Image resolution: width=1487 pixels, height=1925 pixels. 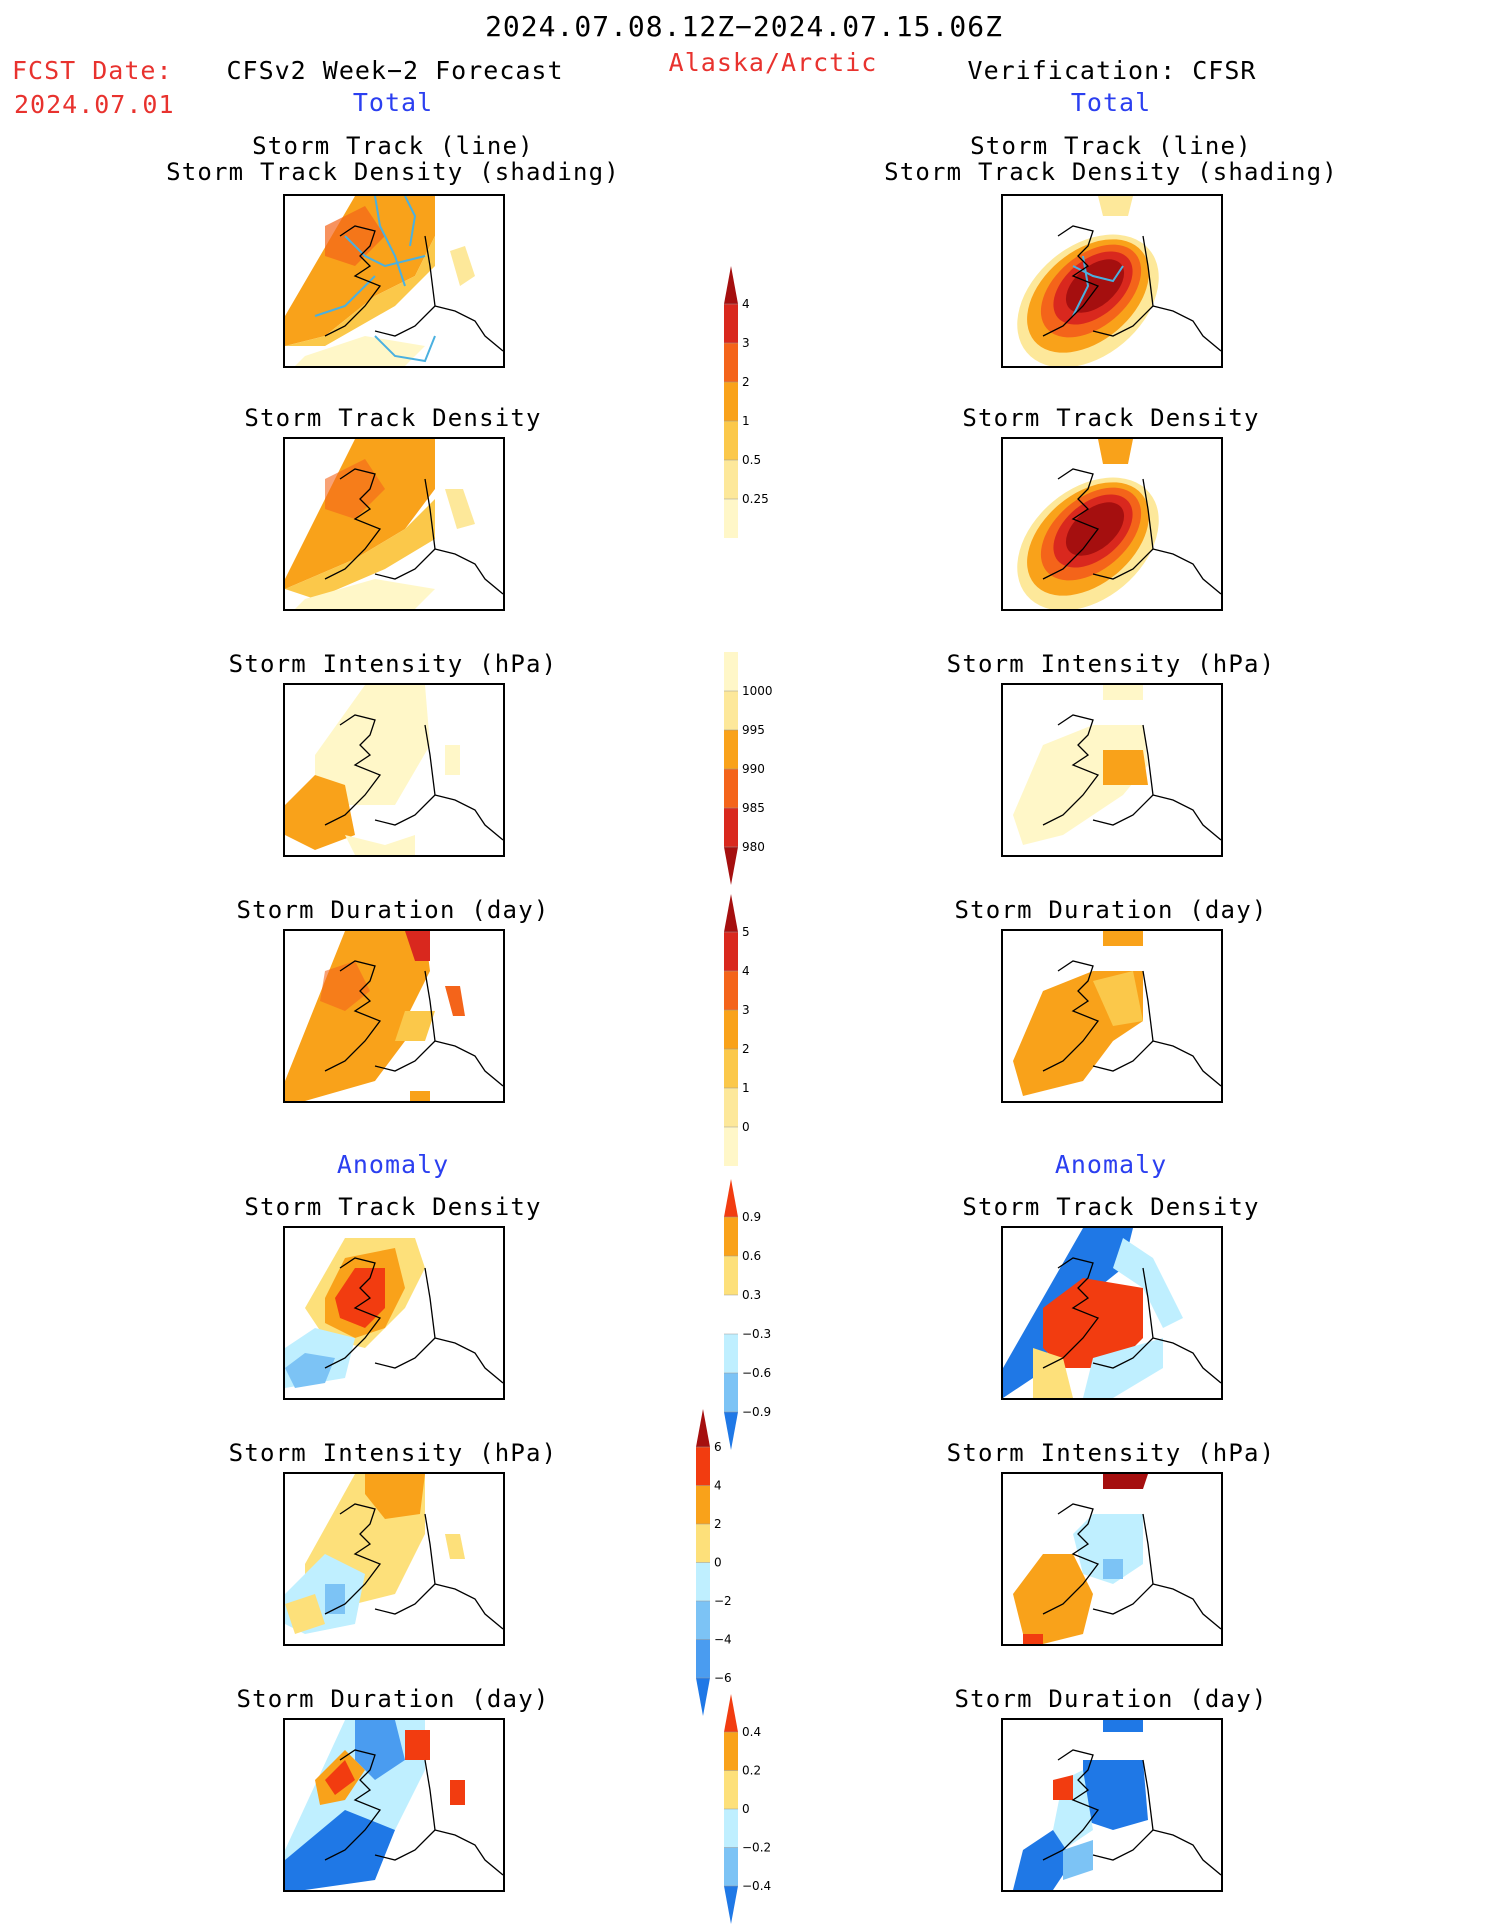 What do you see at coordinates (1111, 664) in the screenshot?
I see `right-panel-3-title: Storm Intensity (hPa)` at bounding box center [1111, 664].